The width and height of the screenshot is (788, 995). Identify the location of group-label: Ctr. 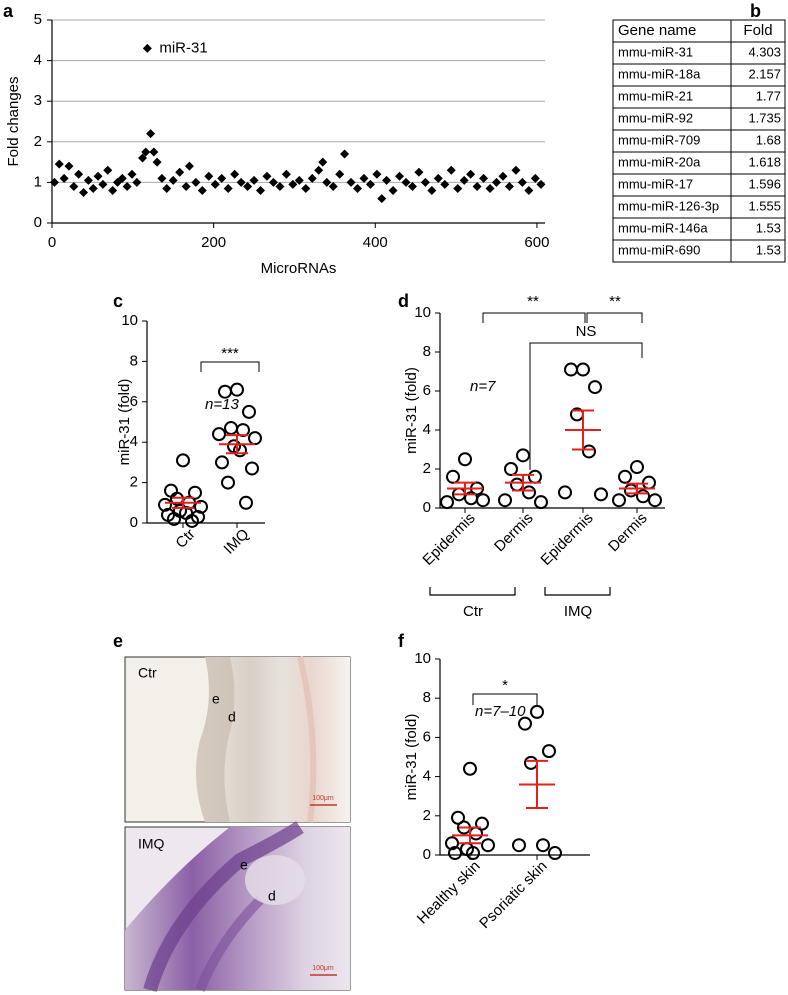
(473, 611).